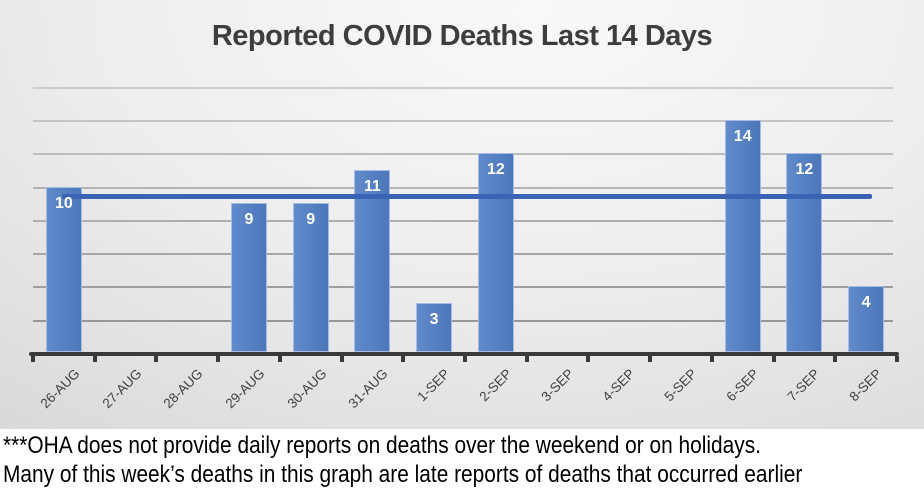  Describe the element at coordinates (742, 136) in the screenshot. I see `bar-value-label: 14` at that location.